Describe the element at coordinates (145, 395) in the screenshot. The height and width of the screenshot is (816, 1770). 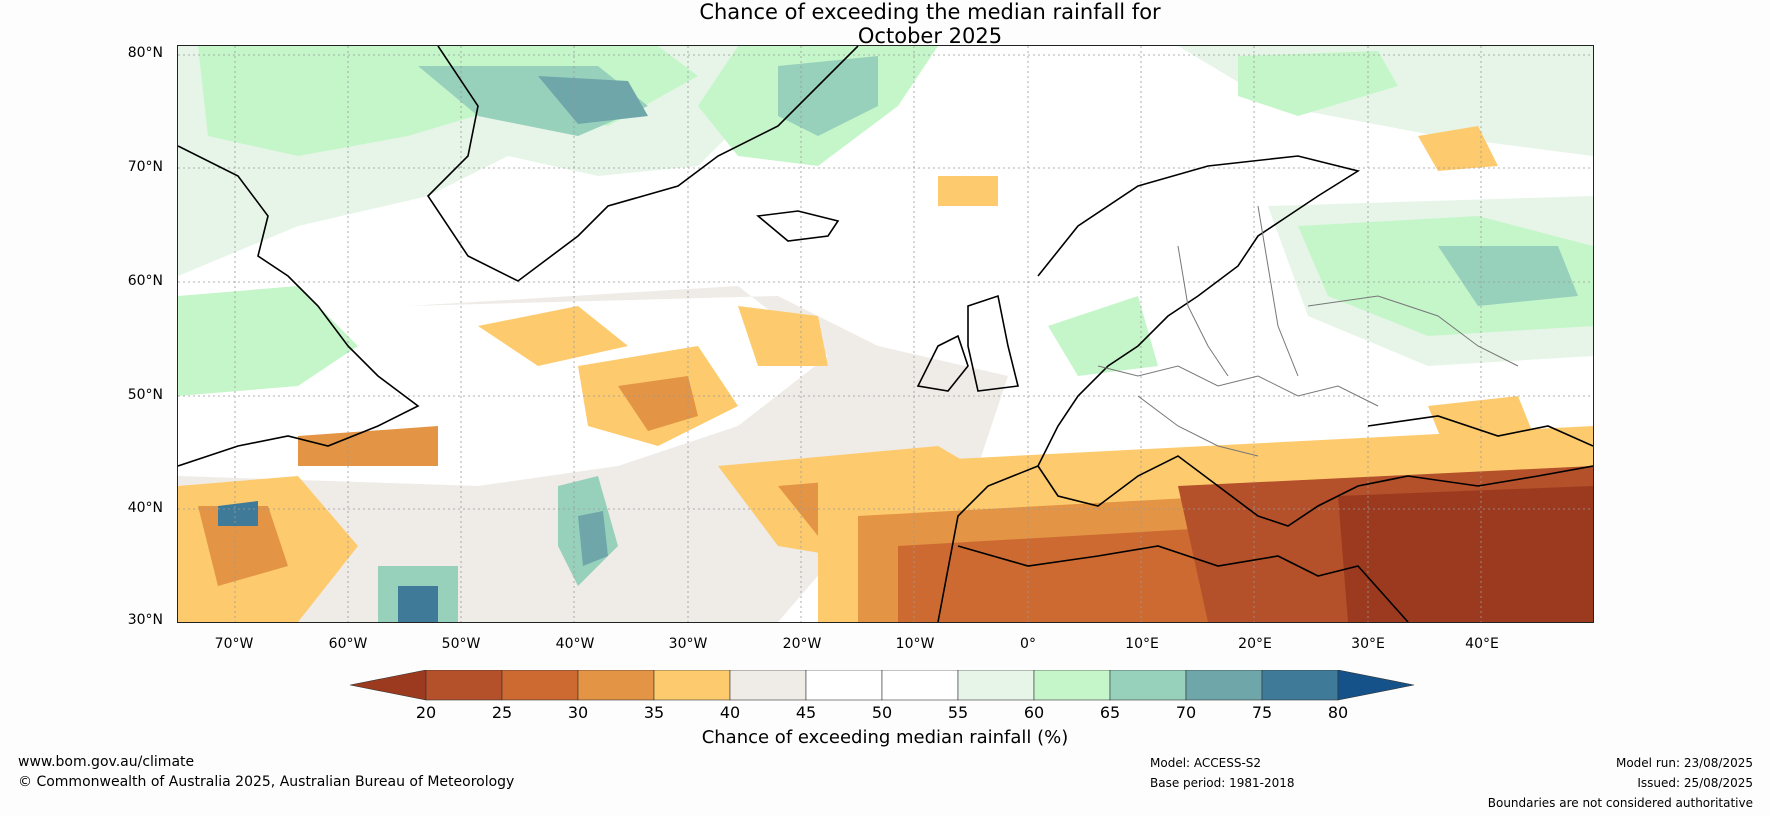
I see `lat-label-50n: 50°N` at that location.